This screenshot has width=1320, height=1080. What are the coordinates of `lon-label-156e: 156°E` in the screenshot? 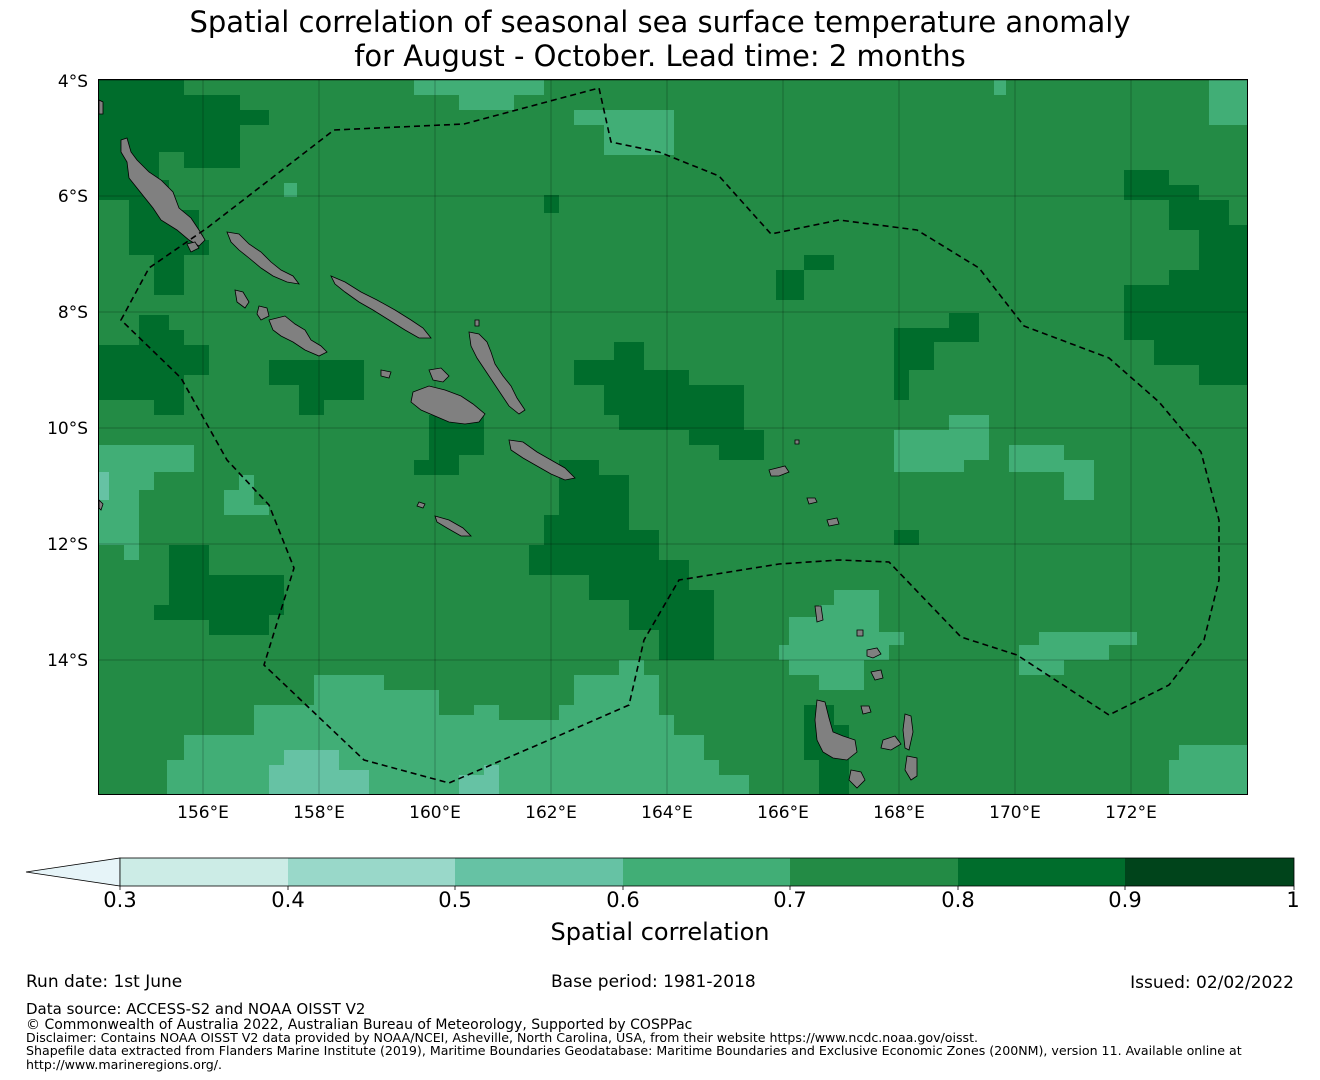 It's located at (203, 813).